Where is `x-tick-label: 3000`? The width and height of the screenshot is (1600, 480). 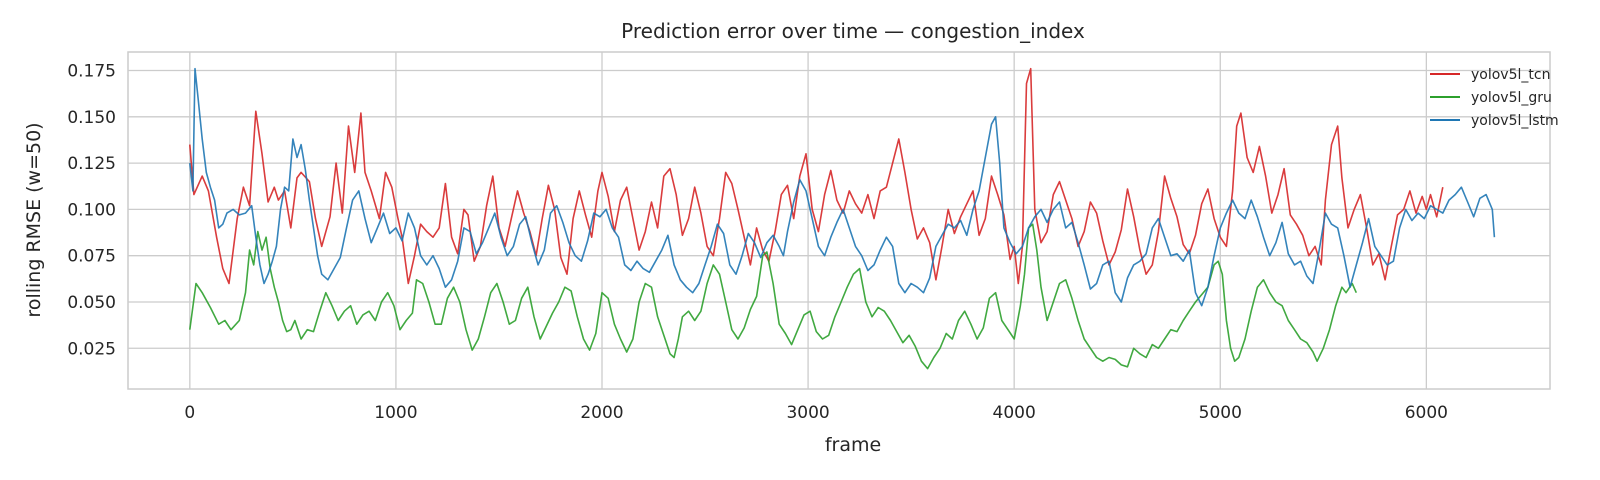 x-tick-label: 3000 is located at coordinates (807, 413).